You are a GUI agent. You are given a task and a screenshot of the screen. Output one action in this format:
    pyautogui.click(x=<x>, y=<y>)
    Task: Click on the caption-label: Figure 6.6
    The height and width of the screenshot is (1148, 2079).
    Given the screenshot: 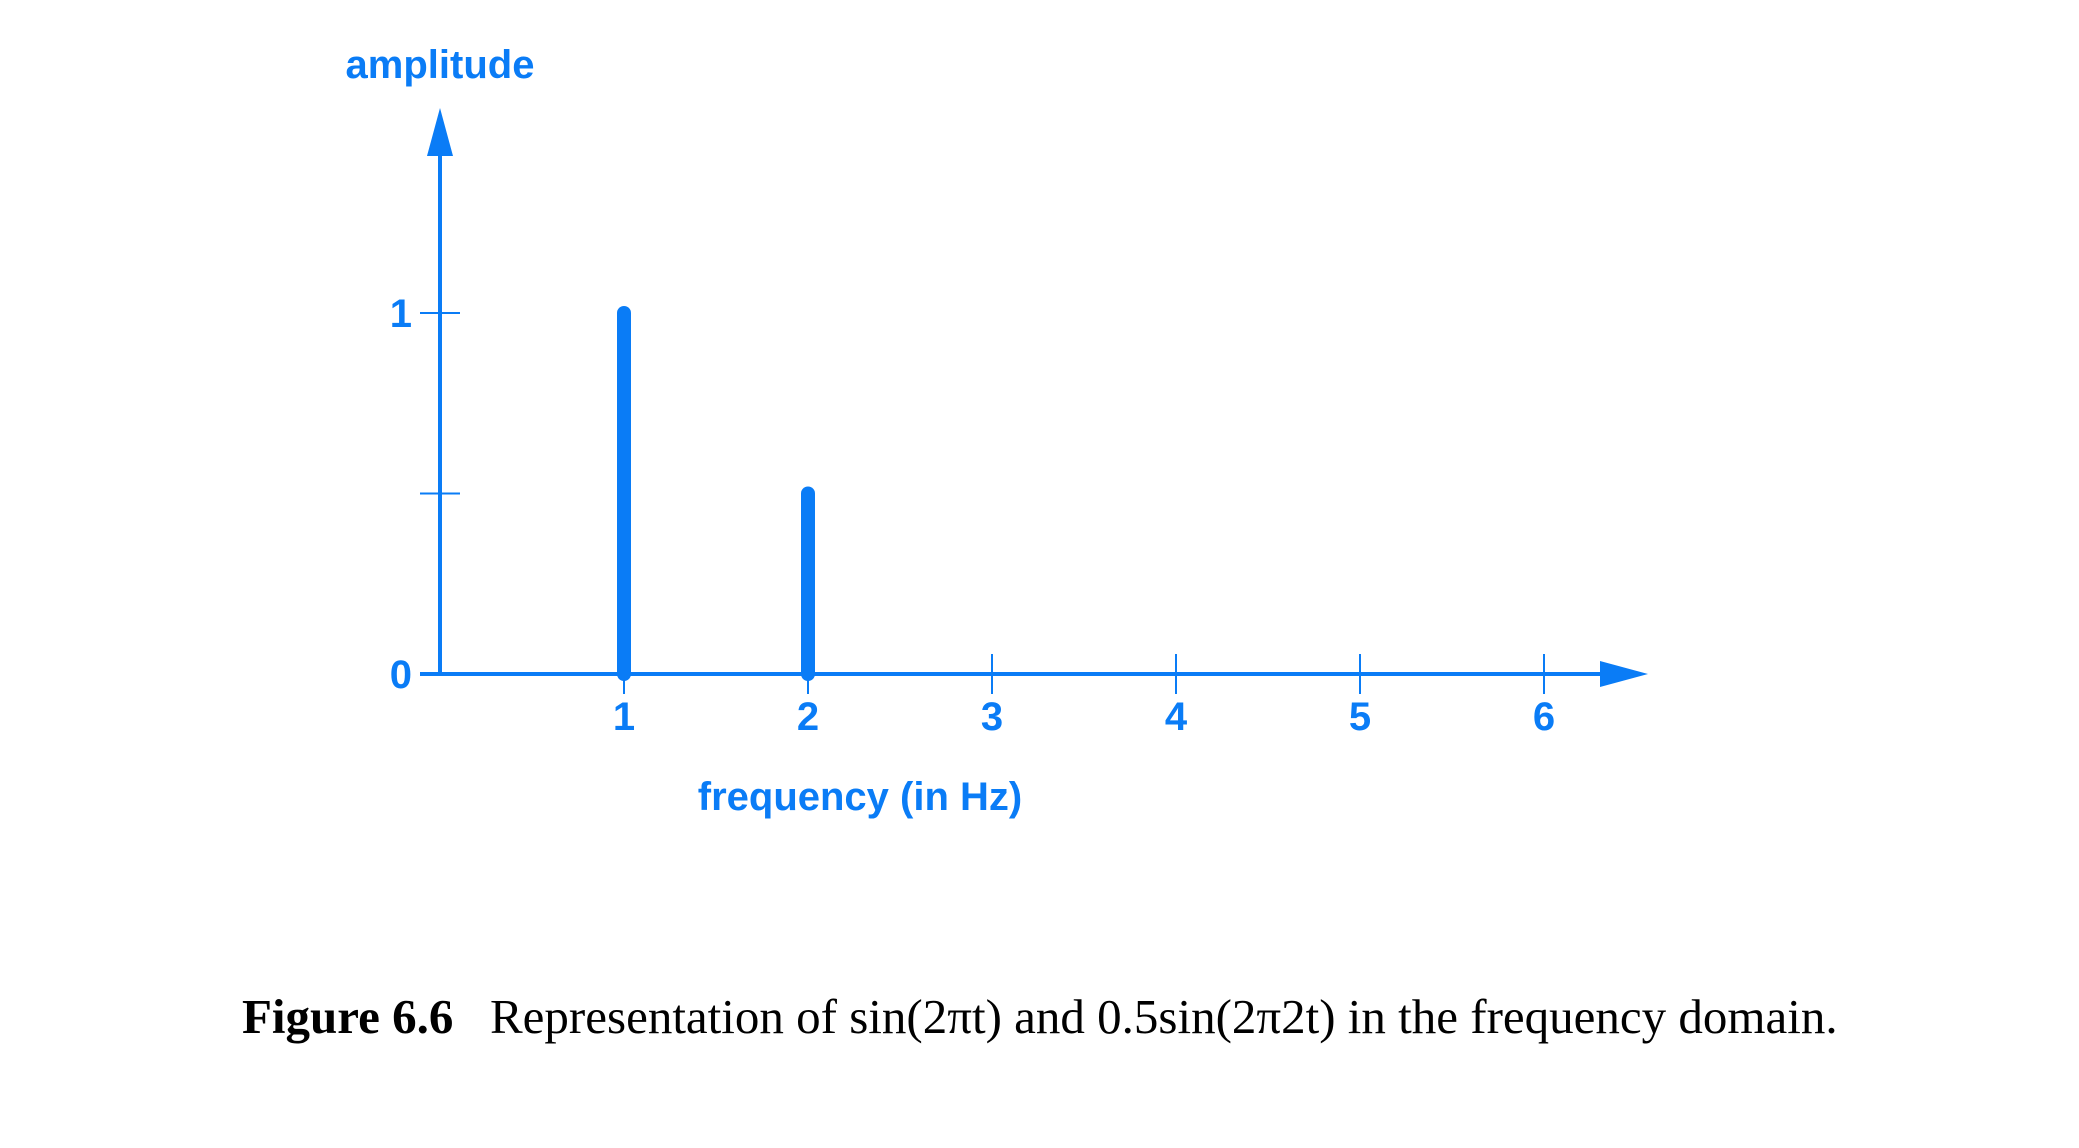 What is the action you would take?
    pyautogui.click(x=348, y=1016)
    